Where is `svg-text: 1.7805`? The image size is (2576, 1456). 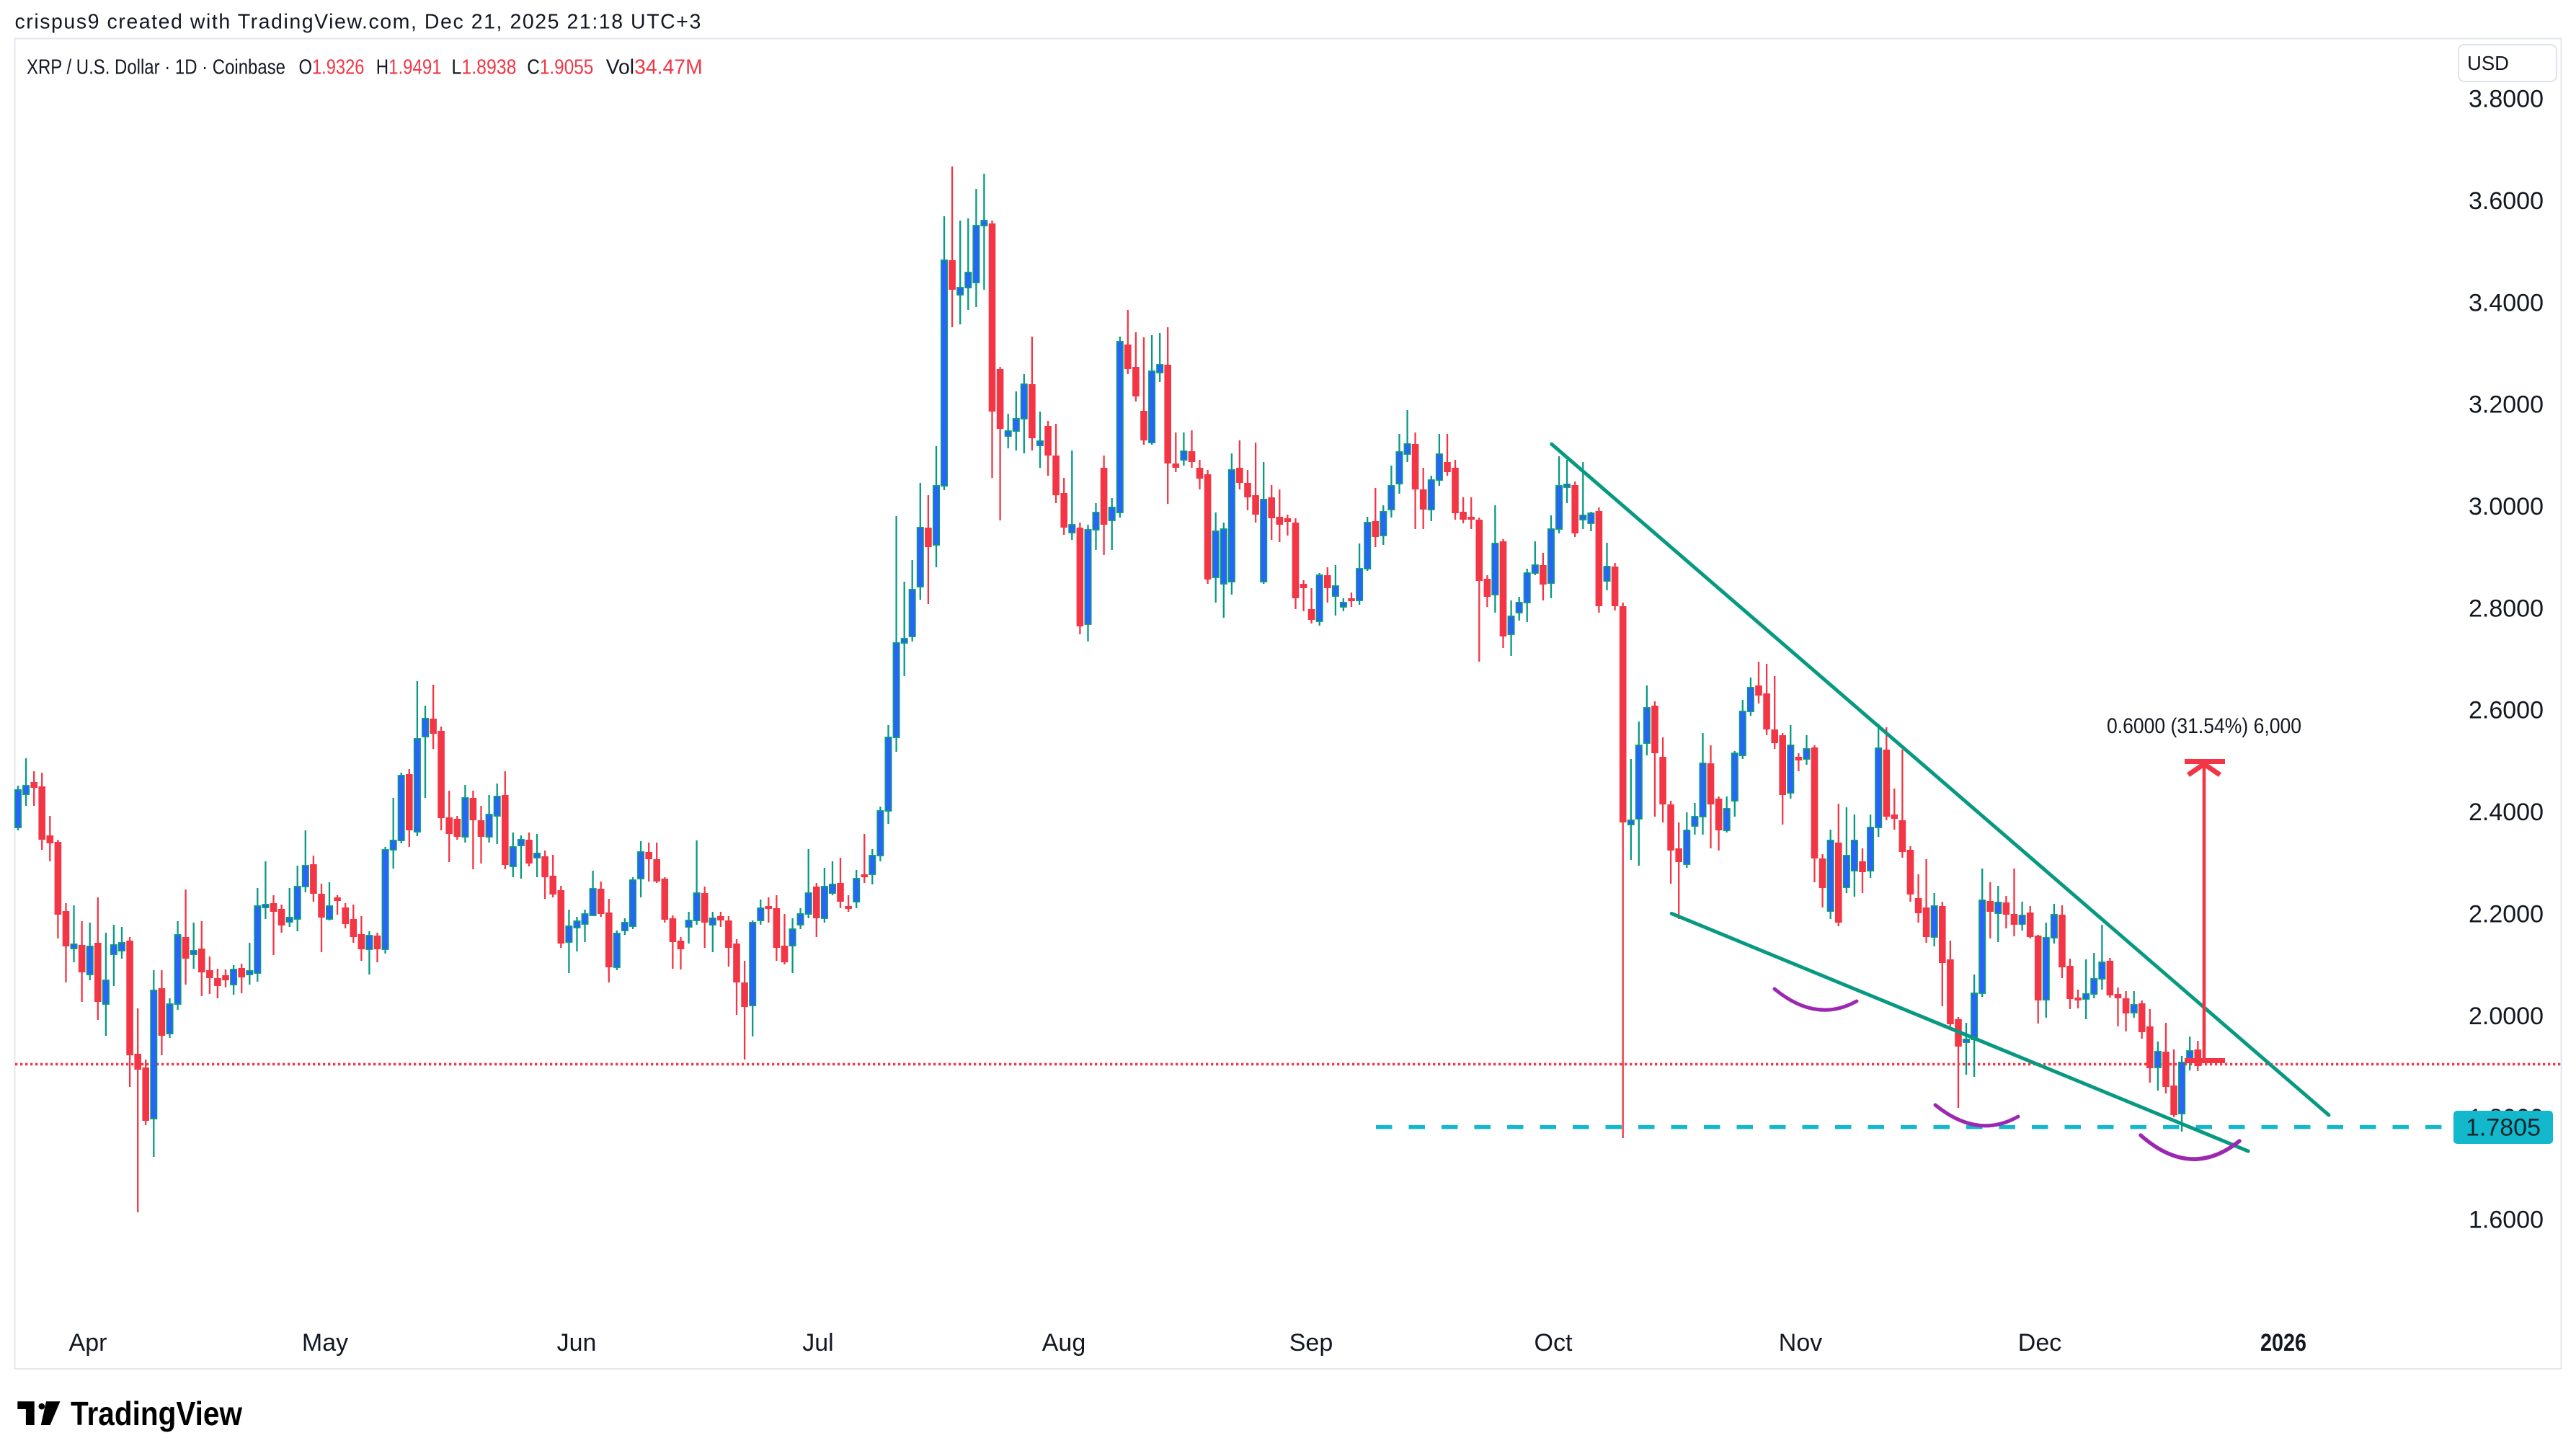
svg-text: 1.7805 is located at coordinates (2503, 1128).